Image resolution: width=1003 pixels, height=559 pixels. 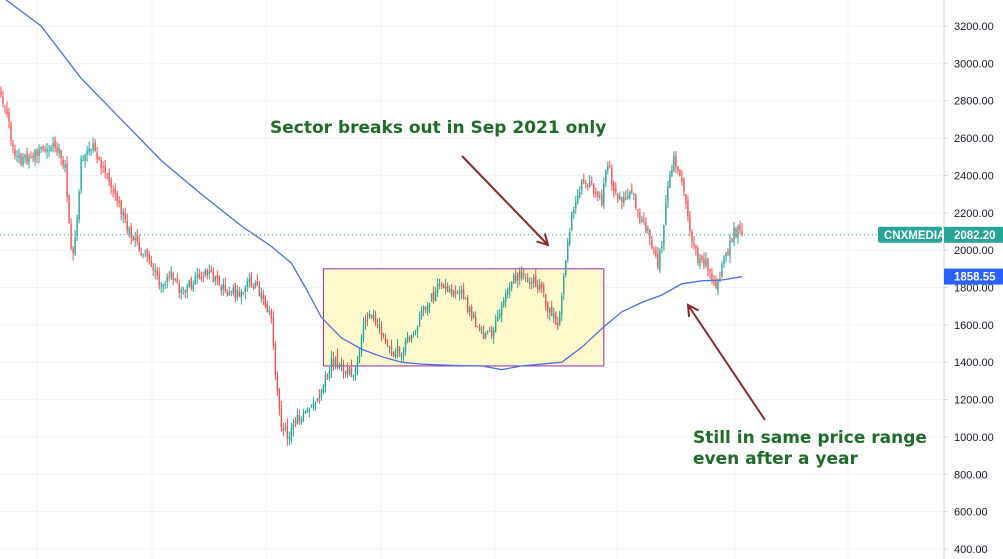 I want to click on y-tick-label: 2600.00, so click(x=974, y=139).